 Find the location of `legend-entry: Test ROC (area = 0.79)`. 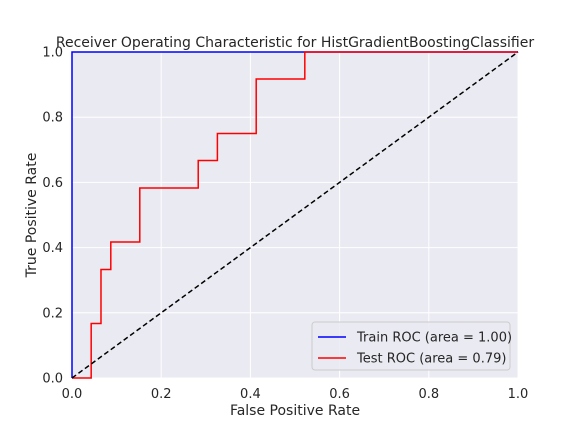

legend-entry: Test ROC (area = 0.79) is located at coordinates (431, 359).